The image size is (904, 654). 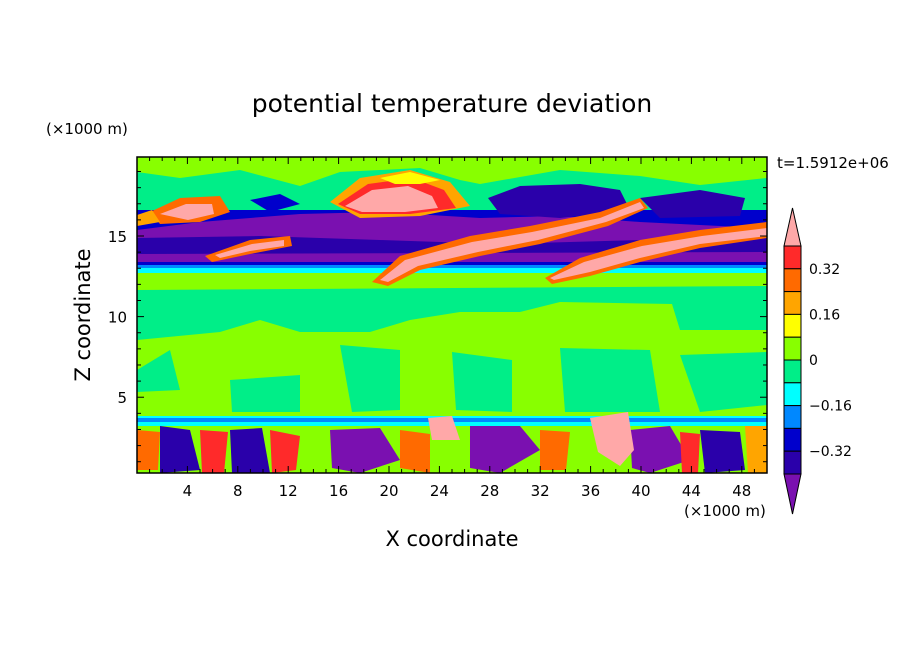 I want to click on x-tick-label: 44, so click(x=691, y=491).